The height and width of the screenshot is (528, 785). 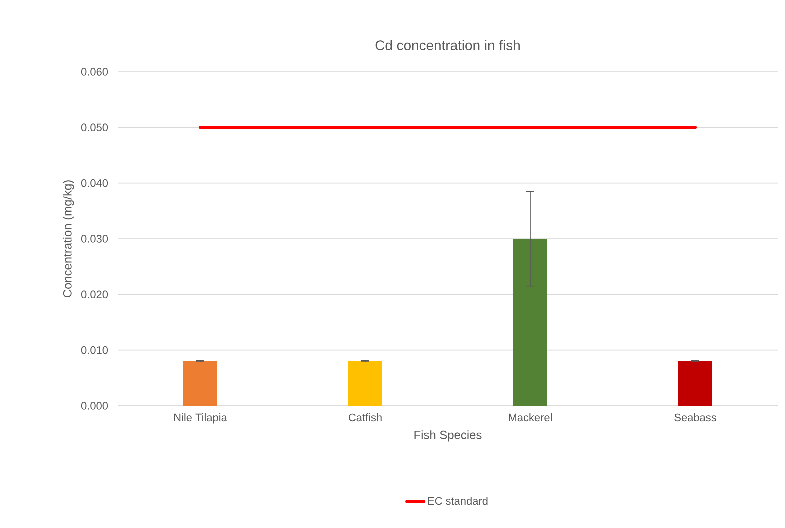 What do you see at coordinates (68, 239) in the screenshot?
I see `y-axis-title: Concentration (mg/kg)` at bounding box center [68, 239].